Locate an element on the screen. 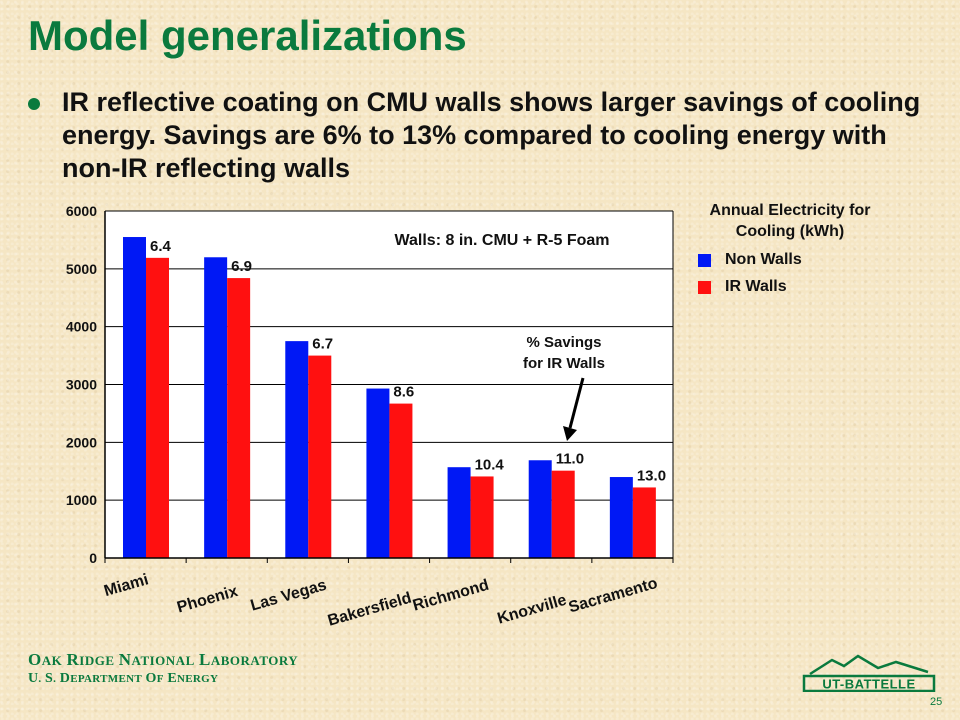  y-tick-label: 0 is located at coordinates (93, 558).